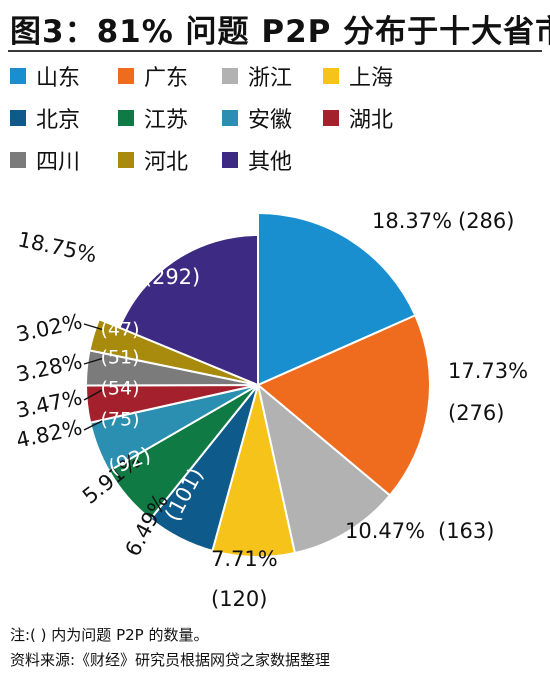 The width and height of the screenshot is (550, 679). What do you see at coordinates (58, 162) in the screenshot?
I see `legend-label: 四川` at bounding box center [58, 162].